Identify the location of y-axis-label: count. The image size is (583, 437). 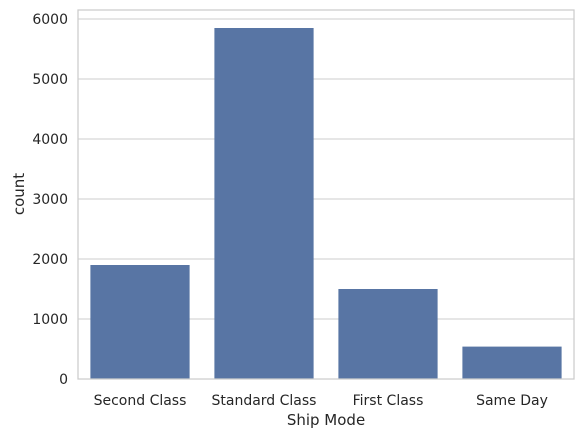
(19, 194).